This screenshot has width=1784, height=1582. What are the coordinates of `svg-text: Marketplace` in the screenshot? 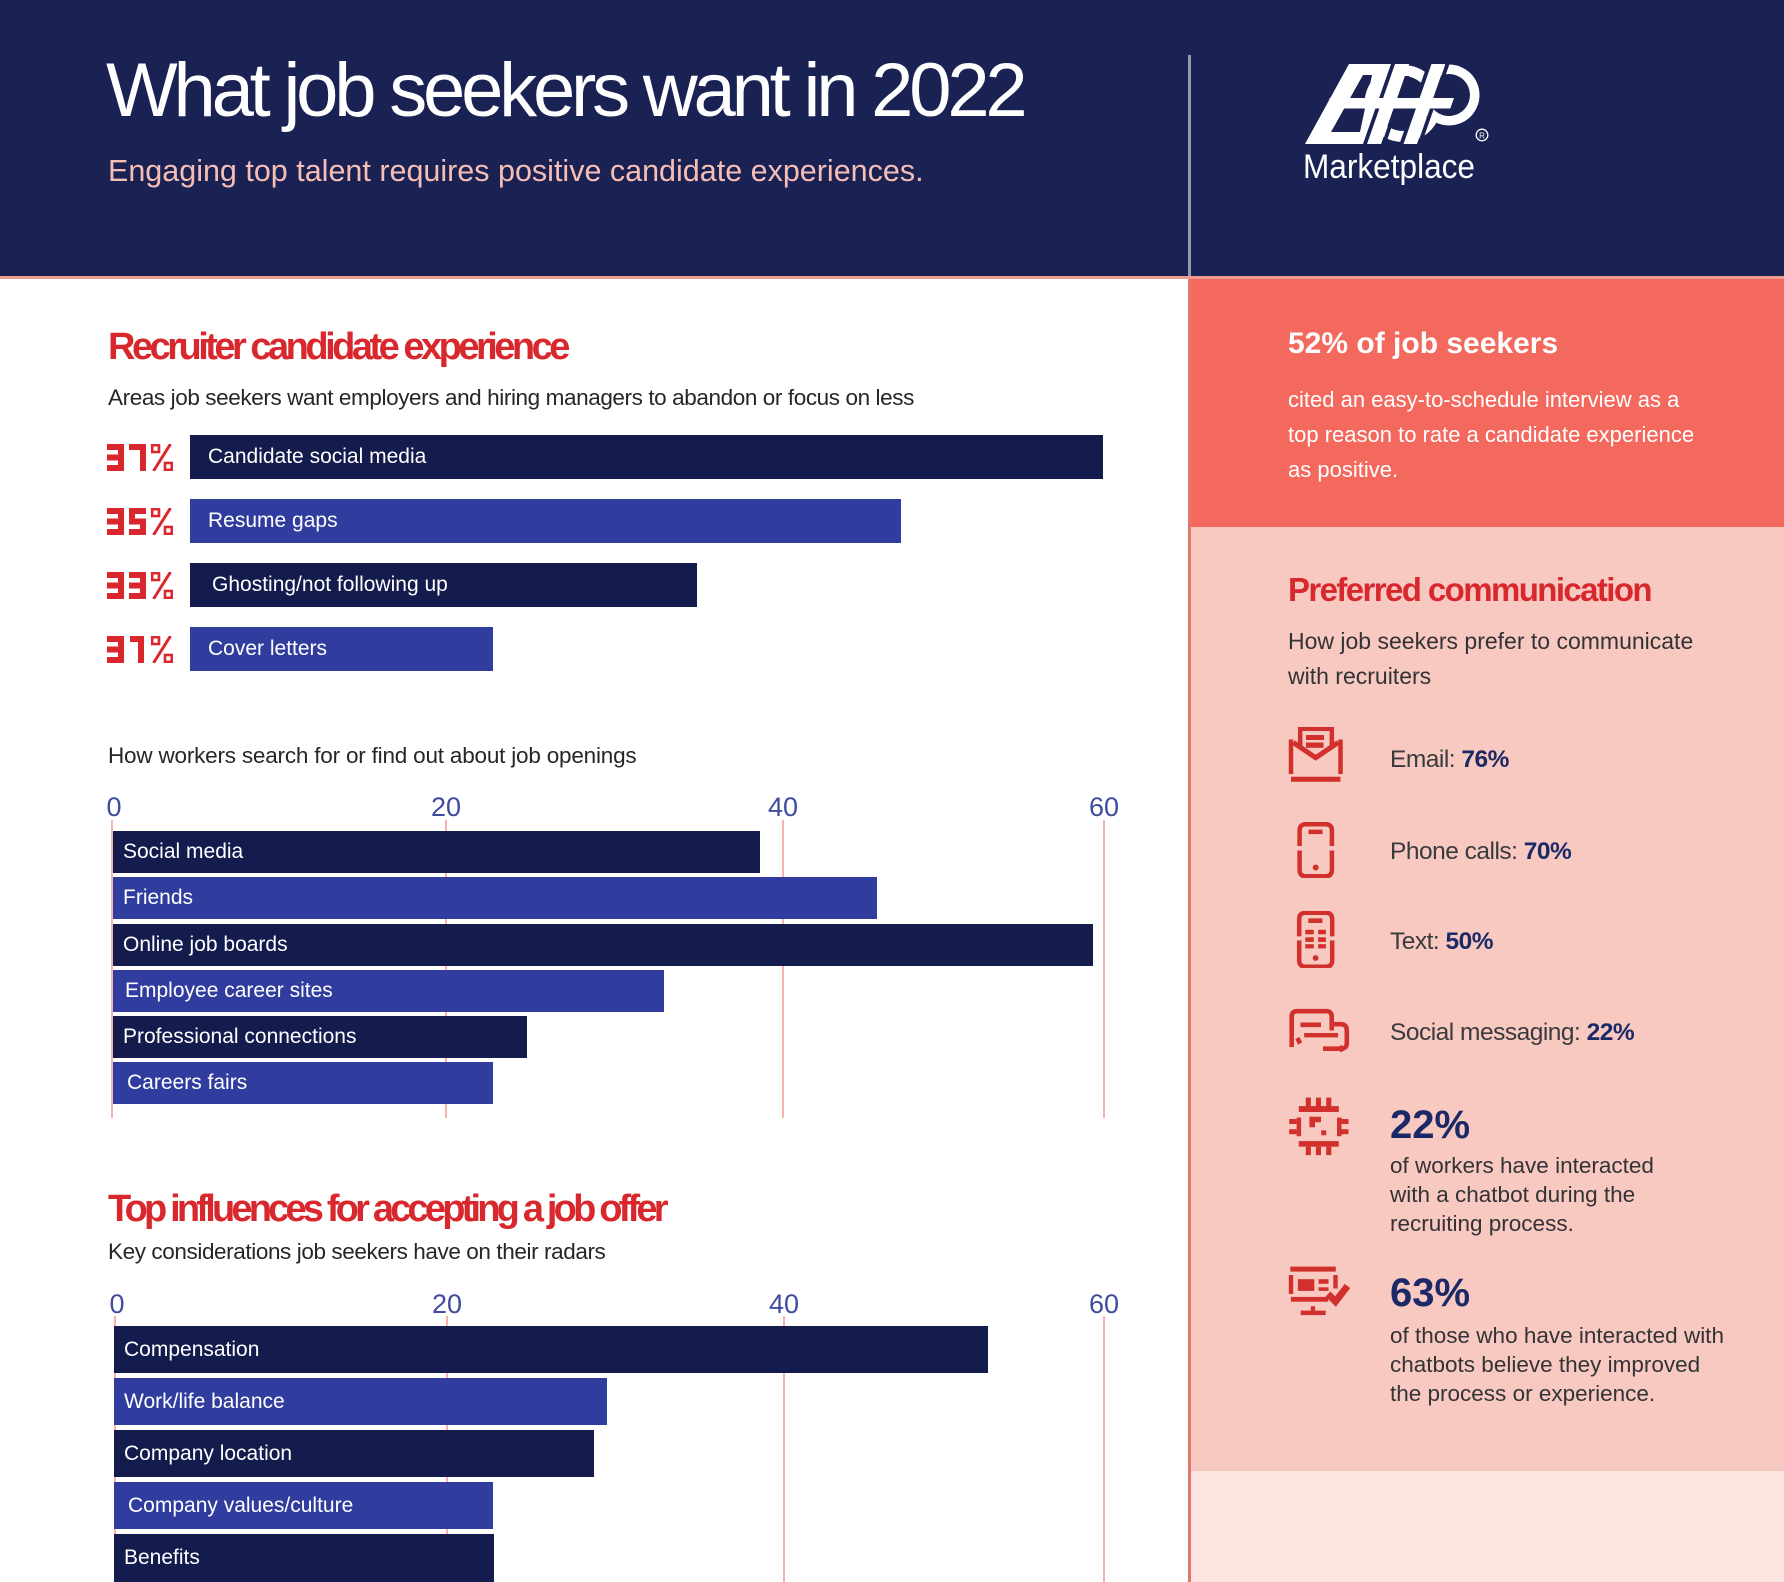 It's located at (1389, 167).